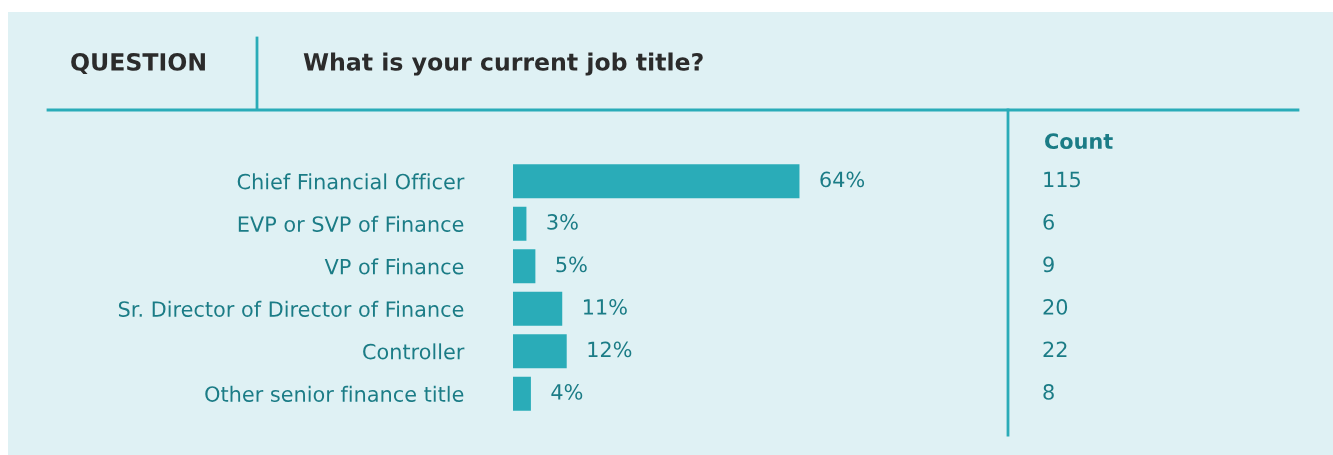 Image resolution: width=1333 pixels, height=455 pixels. Describe the element at coordinates (1079, 141) in the screenshot. I see `text: Count` at that location.